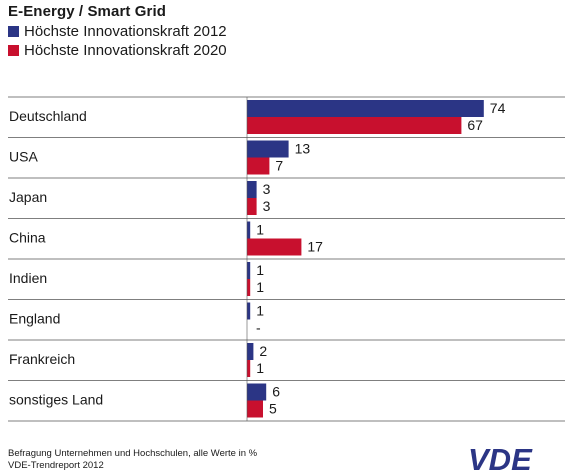 Image resolution: width=573 pixels, height=476 pixels. What do you see at coordinates (267, 189) in the screenshot?
I see `data-label-2012-japan: 3` at bounding box center [267, 189].